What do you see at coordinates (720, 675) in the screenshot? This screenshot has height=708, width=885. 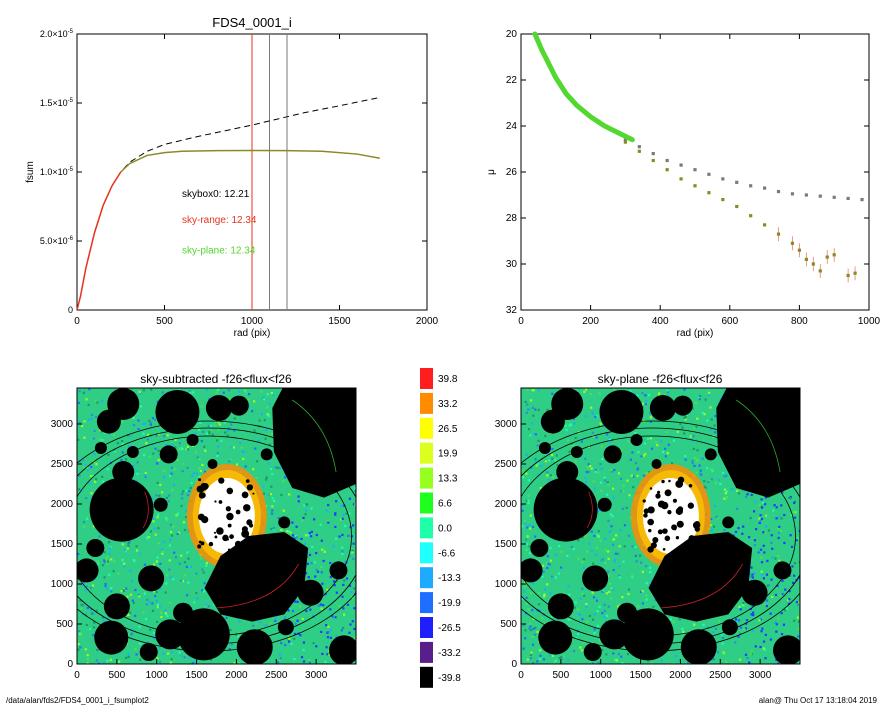 I see `image-xtick-label: 2500` at bounding box center [720, 675].